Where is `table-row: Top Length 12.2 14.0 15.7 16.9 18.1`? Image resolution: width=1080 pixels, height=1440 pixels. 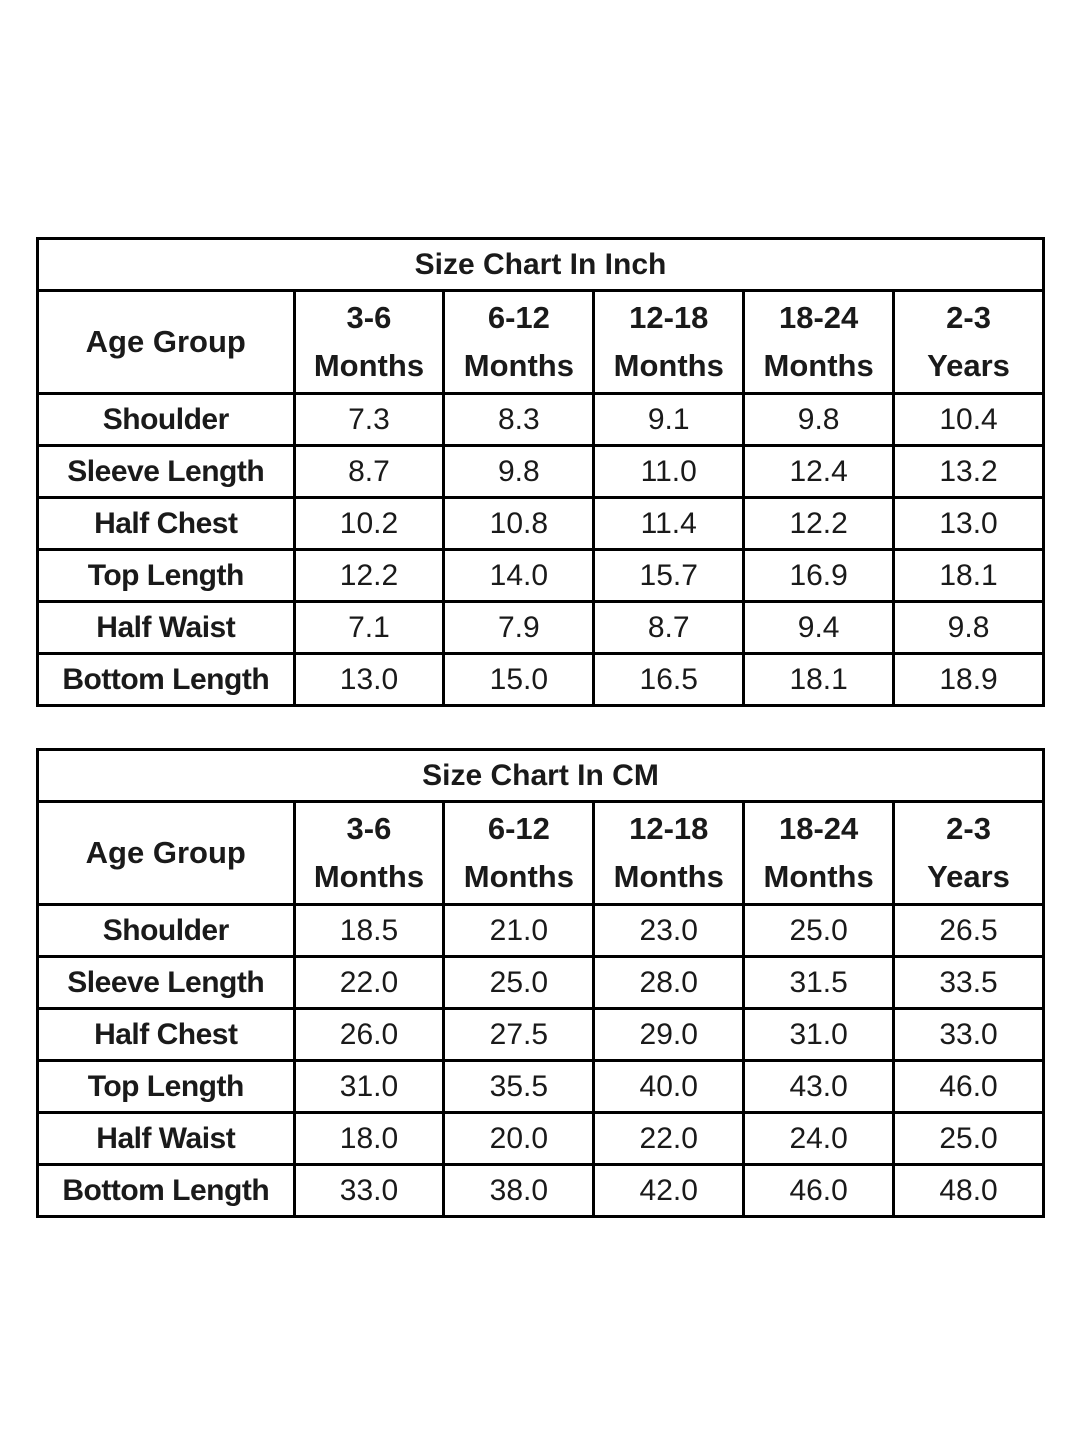 table-row: Top Length 12.2 14.0 15.7 16.9 18.1 is located at coordinates (540, 575).